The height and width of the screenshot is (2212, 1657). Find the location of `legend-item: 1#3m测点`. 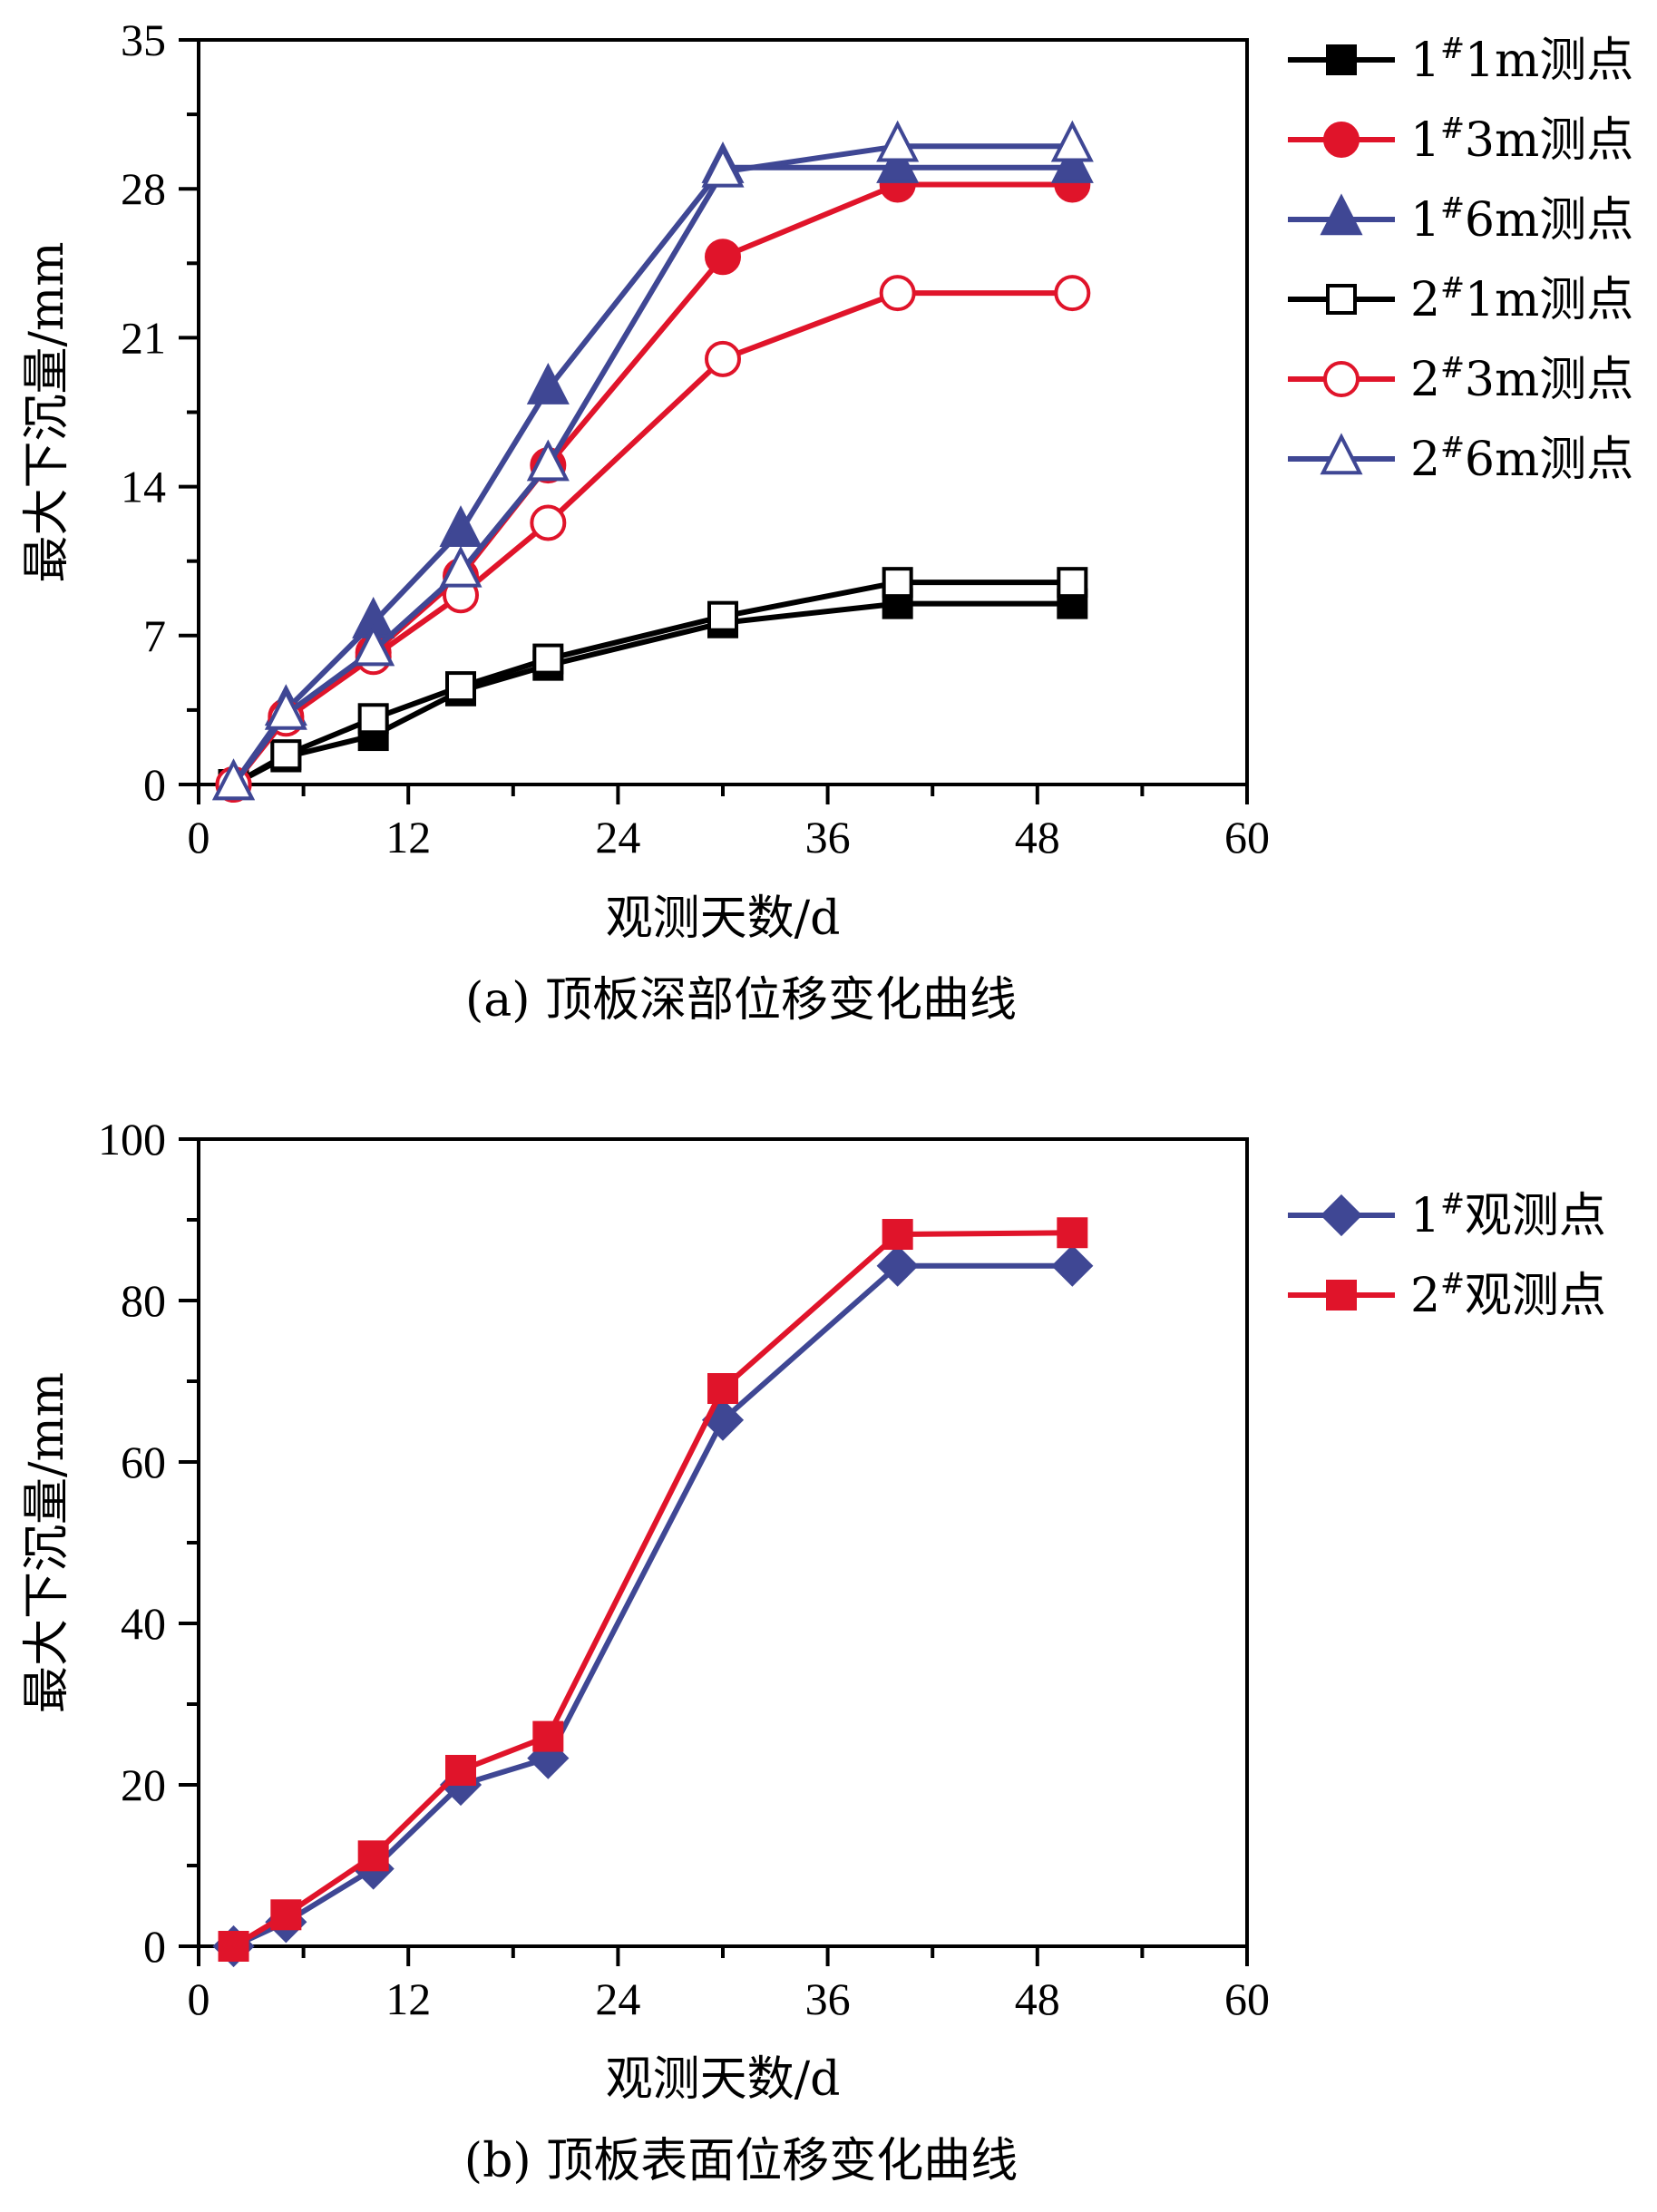

legend-item: 1#3m测点 is located at coordinates (1460, 140).